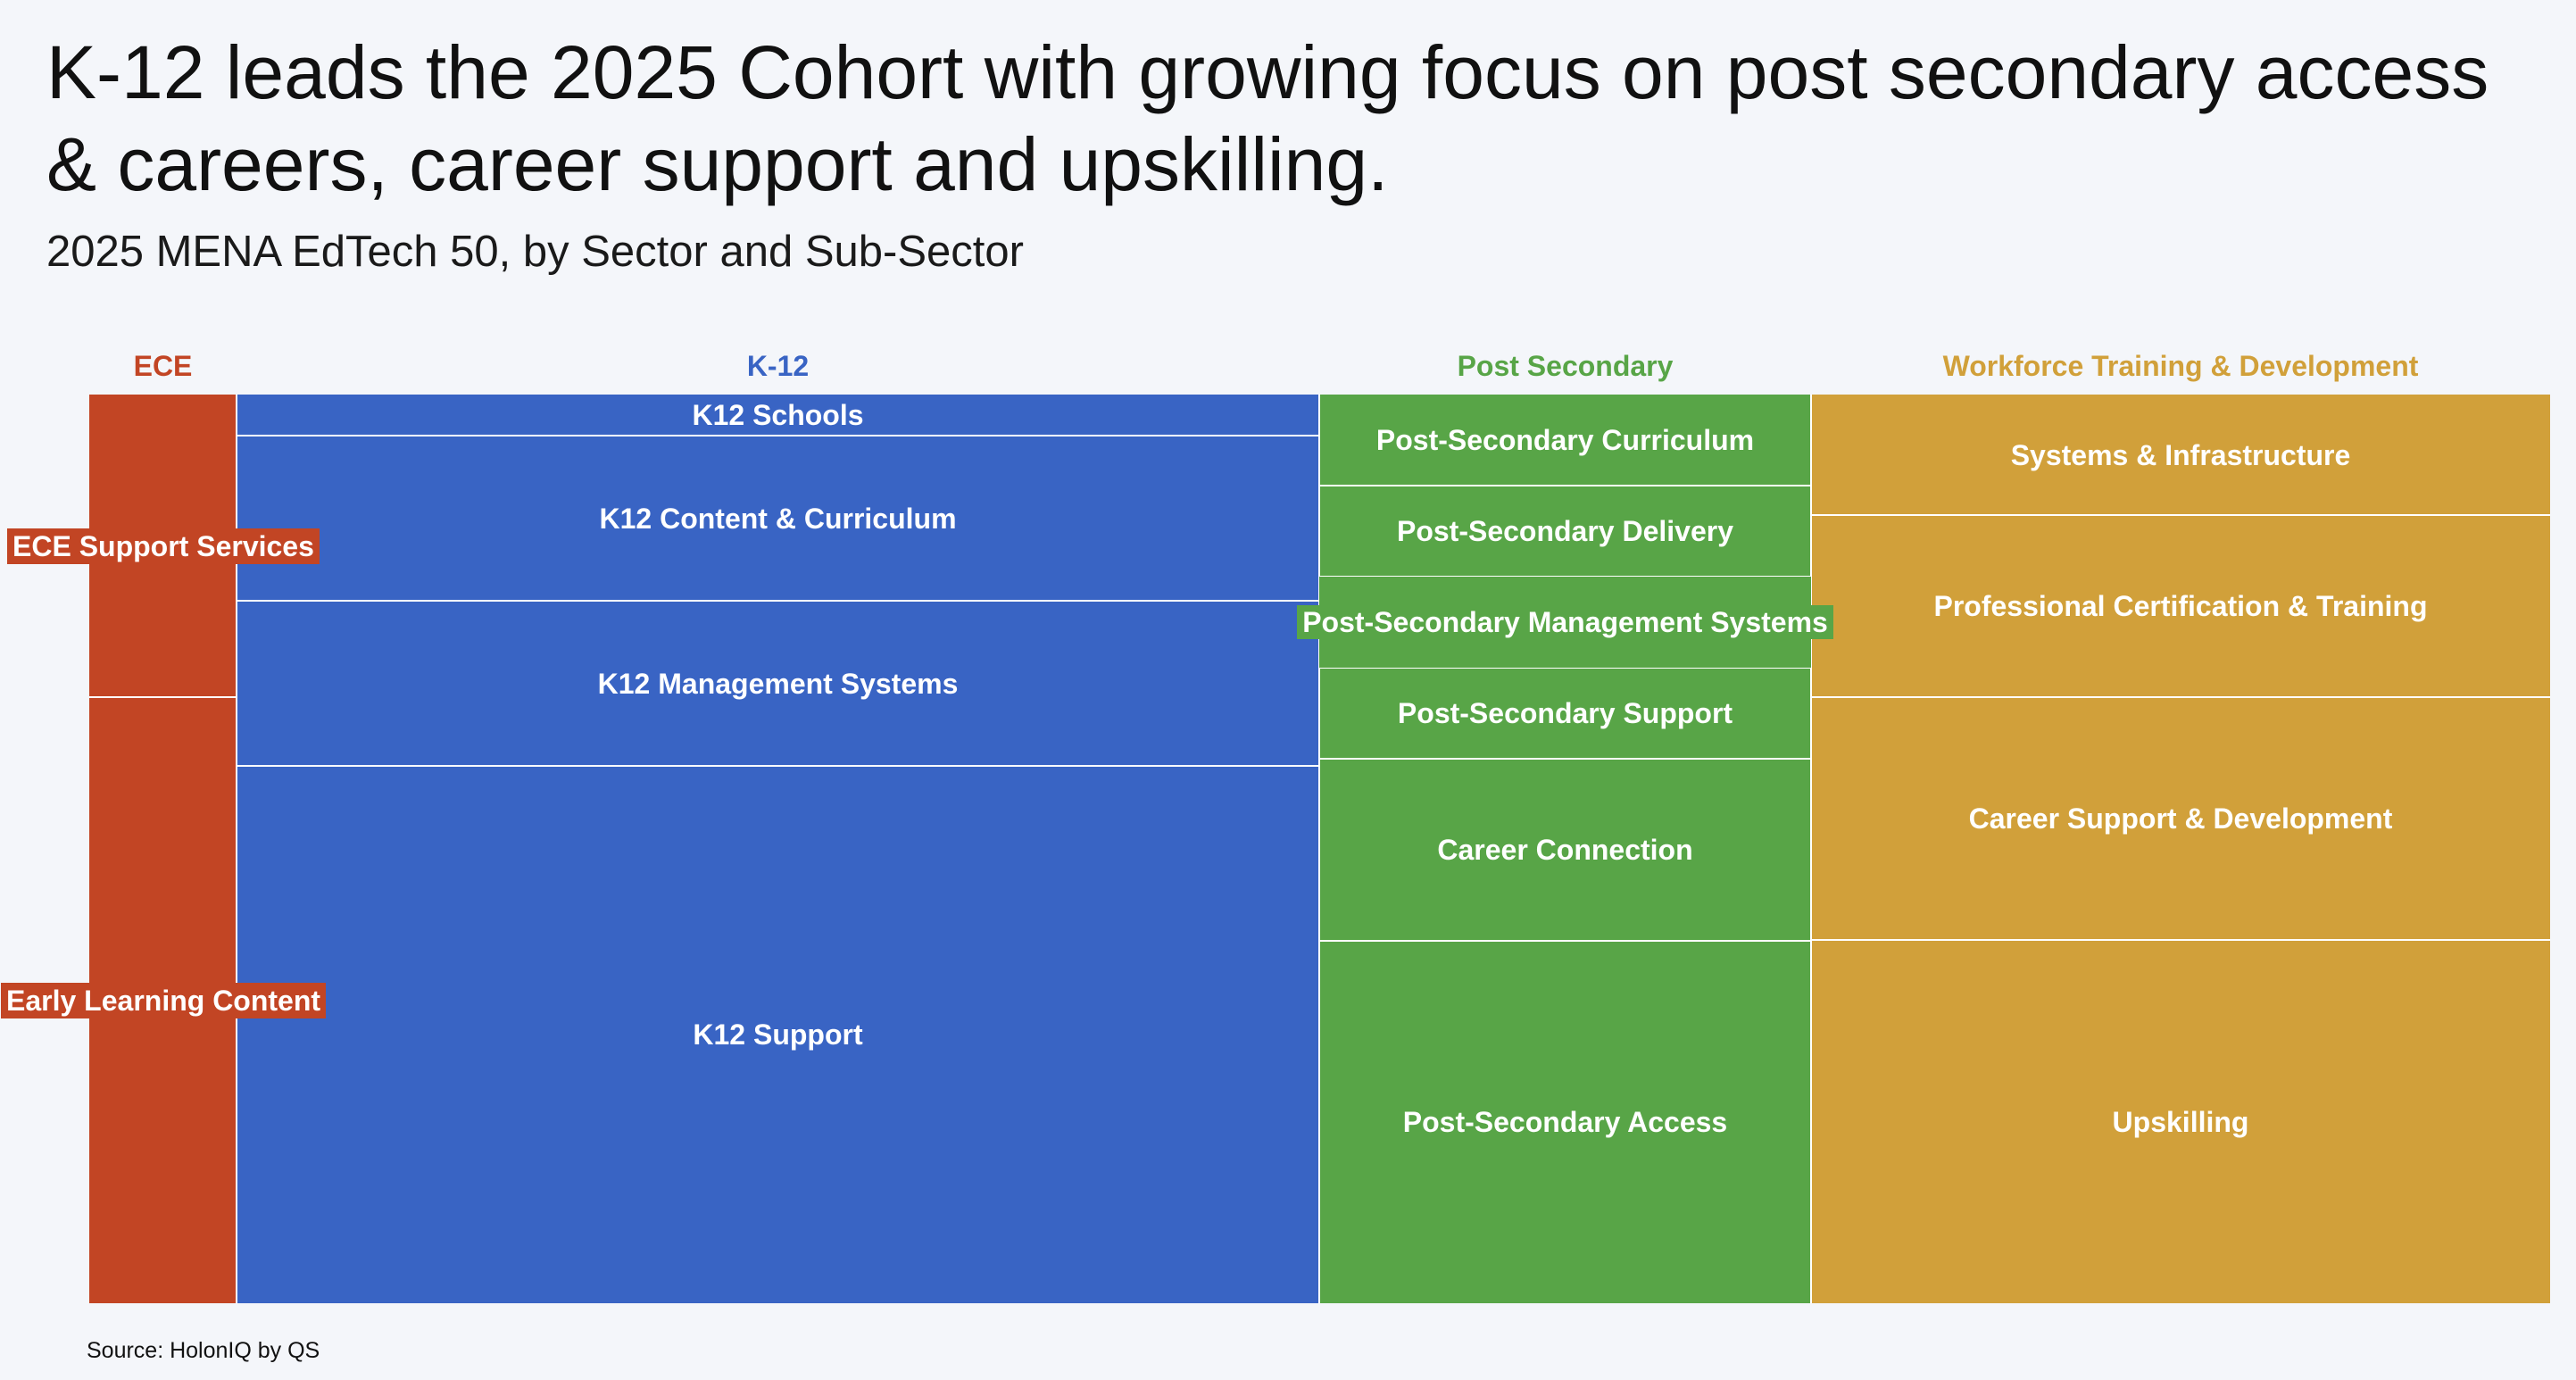  I want to click on subsector-label-career-support-and-development: Career Support & Development, so click(2180, 819).